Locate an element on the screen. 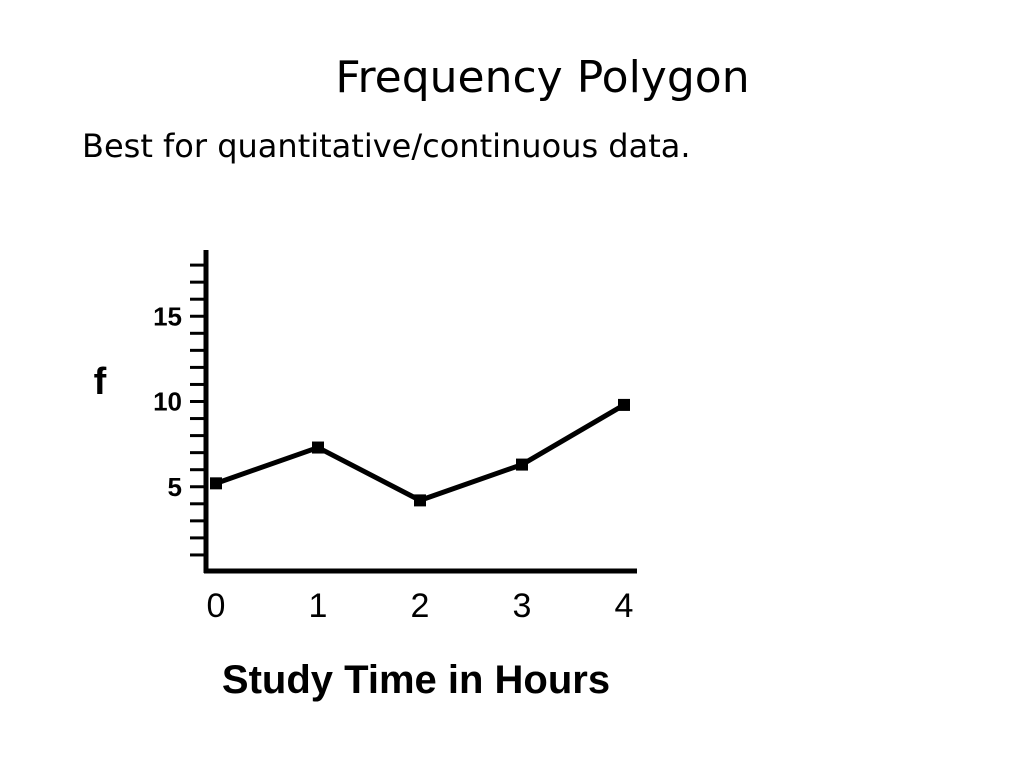  y-tick-label: 15 is located at coordinates (167, 316).